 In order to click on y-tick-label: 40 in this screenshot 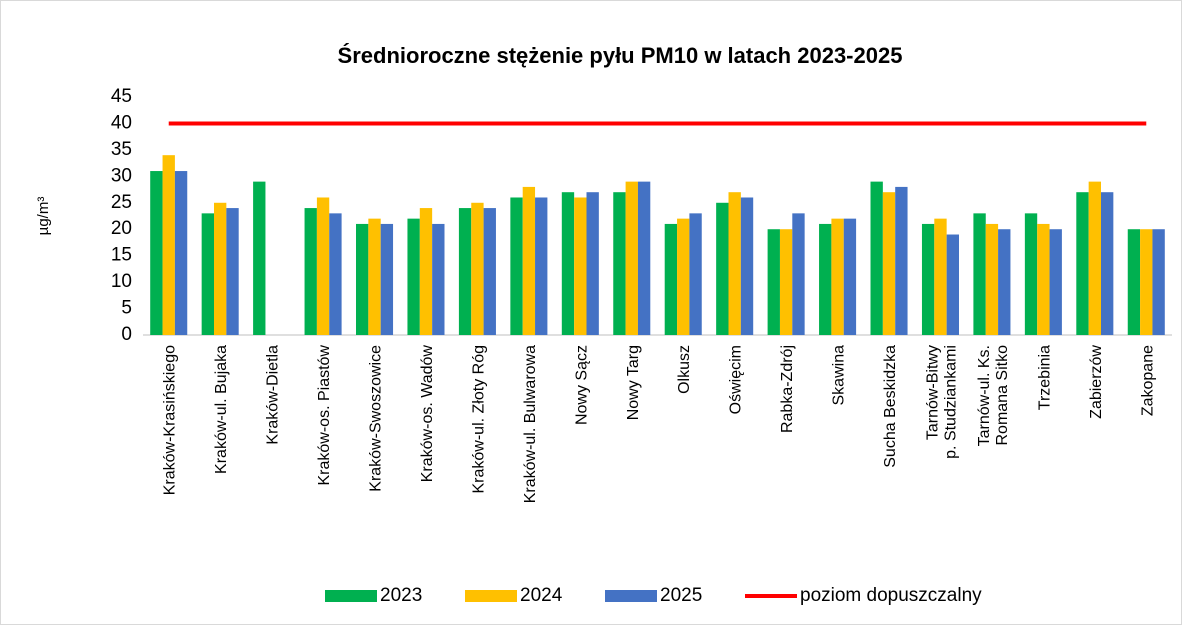, I will do `click(121, 122)`.